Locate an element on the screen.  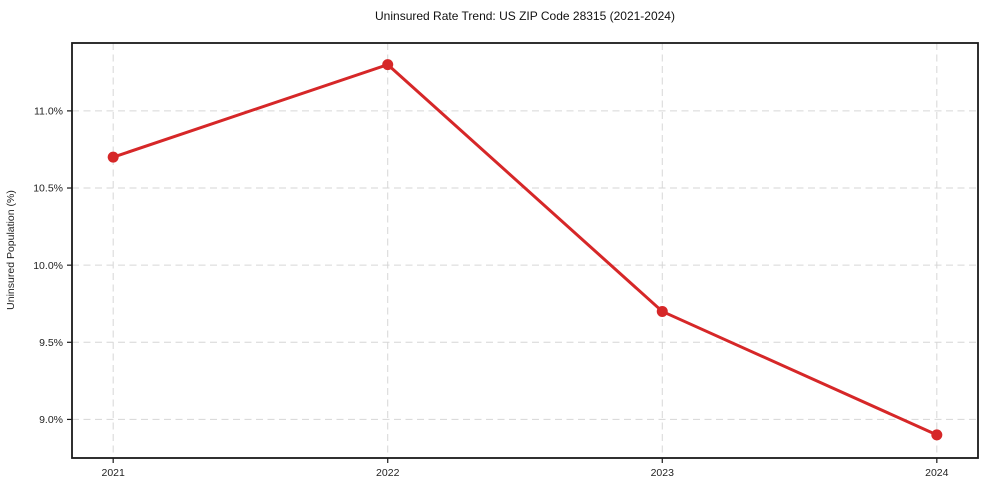
x-tick-label: 2021 is located at coordinates (114, 473).